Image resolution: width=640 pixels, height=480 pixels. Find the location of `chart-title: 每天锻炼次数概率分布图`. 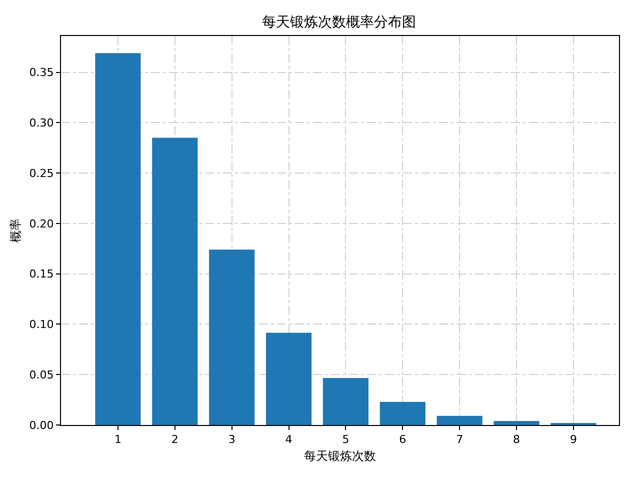

chart-title: 每天锻炼次数概率分布图 is located at coordinates (339, 22).